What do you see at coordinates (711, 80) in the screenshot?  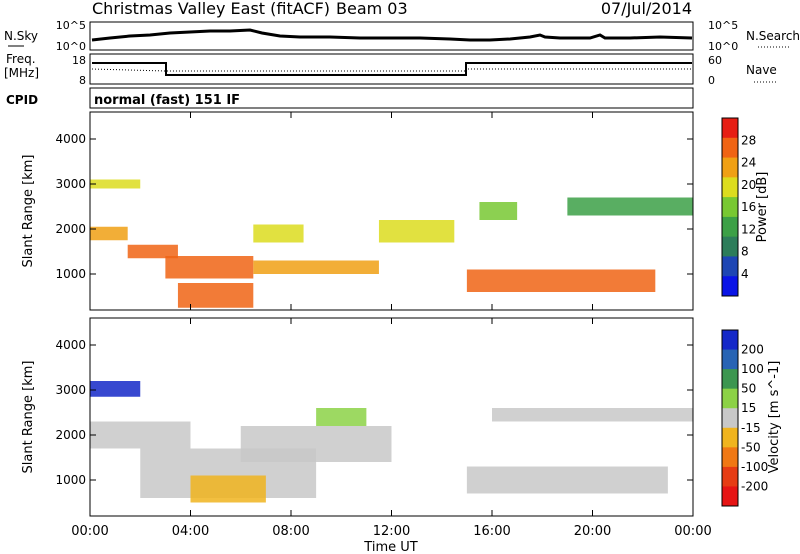 I see `nave-tick-bottom: 0` at bounding box center [711, 80].